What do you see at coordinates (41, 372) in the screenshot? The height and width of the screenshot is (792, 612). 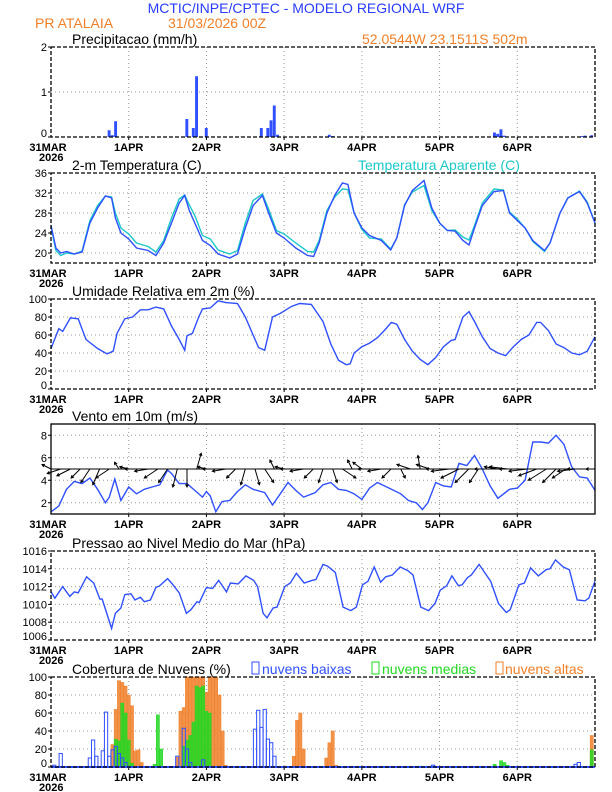 I see `y-tick-label: 20` at bounding box center [41, 372].